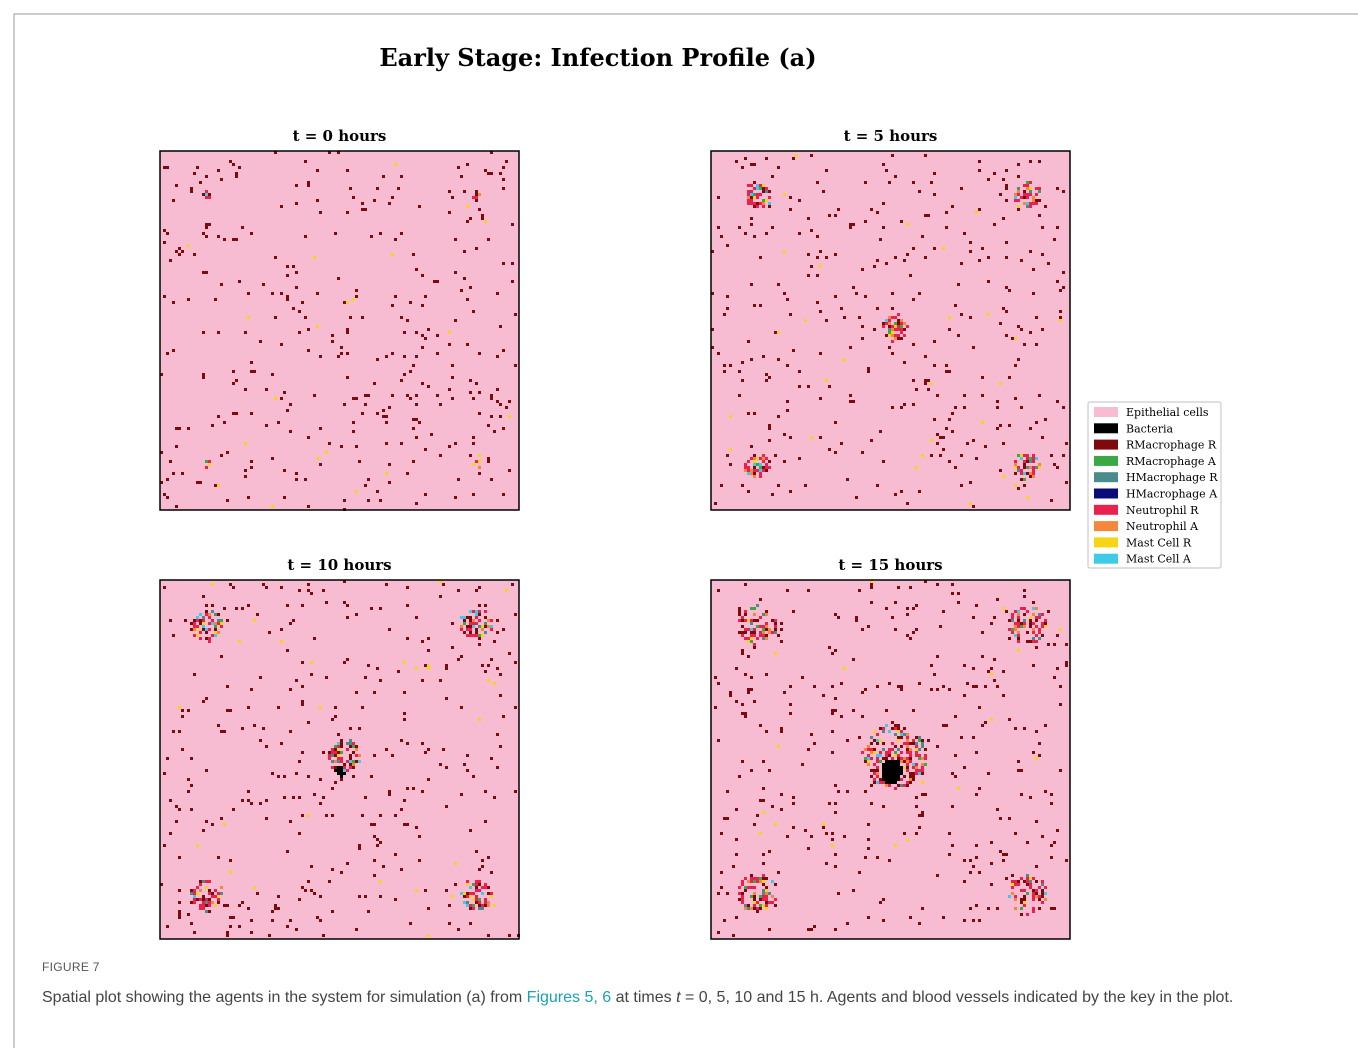  Describe the element at coordinates (569, 997) in the screenshot. I see `figure-link: Figures 5, 6` at that location.